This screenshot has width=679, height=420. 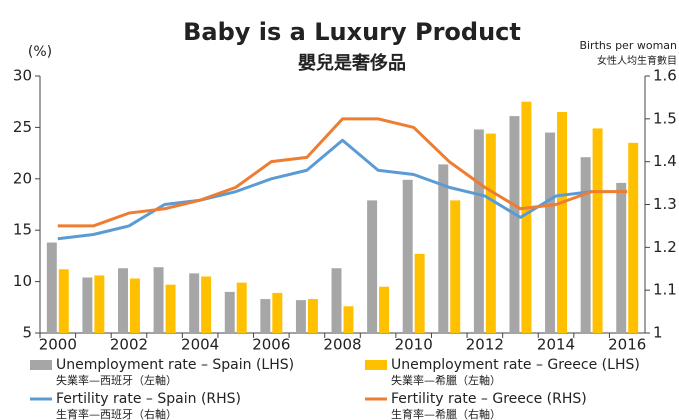 I want to click on legend-label-zh: 生育率—希臘（右軸）, so click(x=446, y=413).